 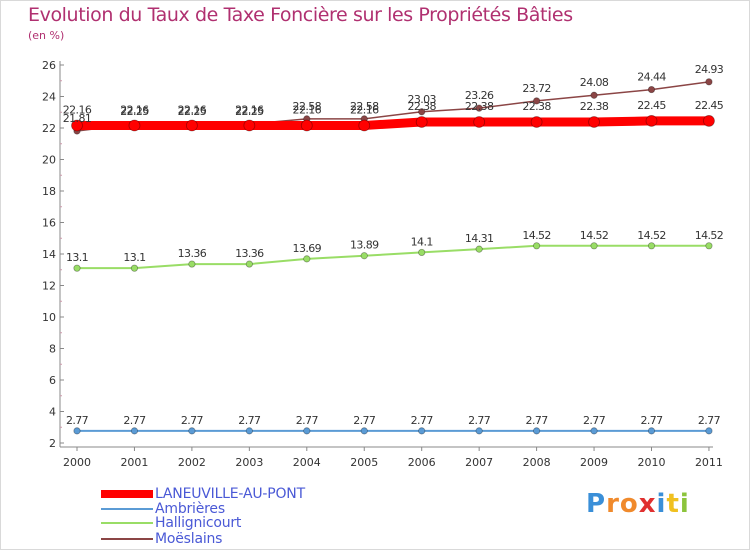 I want to click on x-tick-label: 2004, so click(x=307, y=462).